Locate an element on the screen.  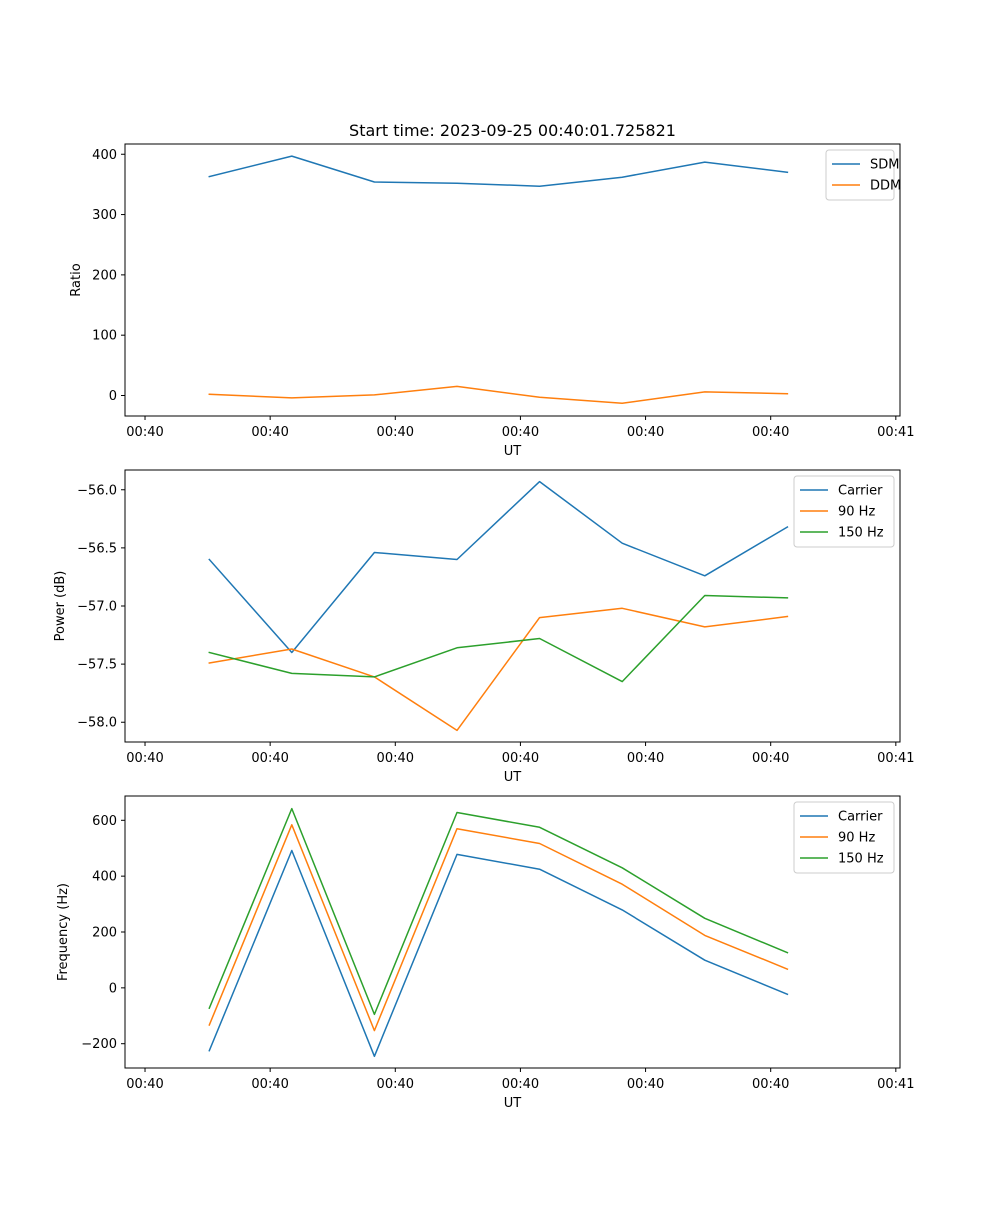
y-tick-label: 300 is located at coordinates (104, 215).